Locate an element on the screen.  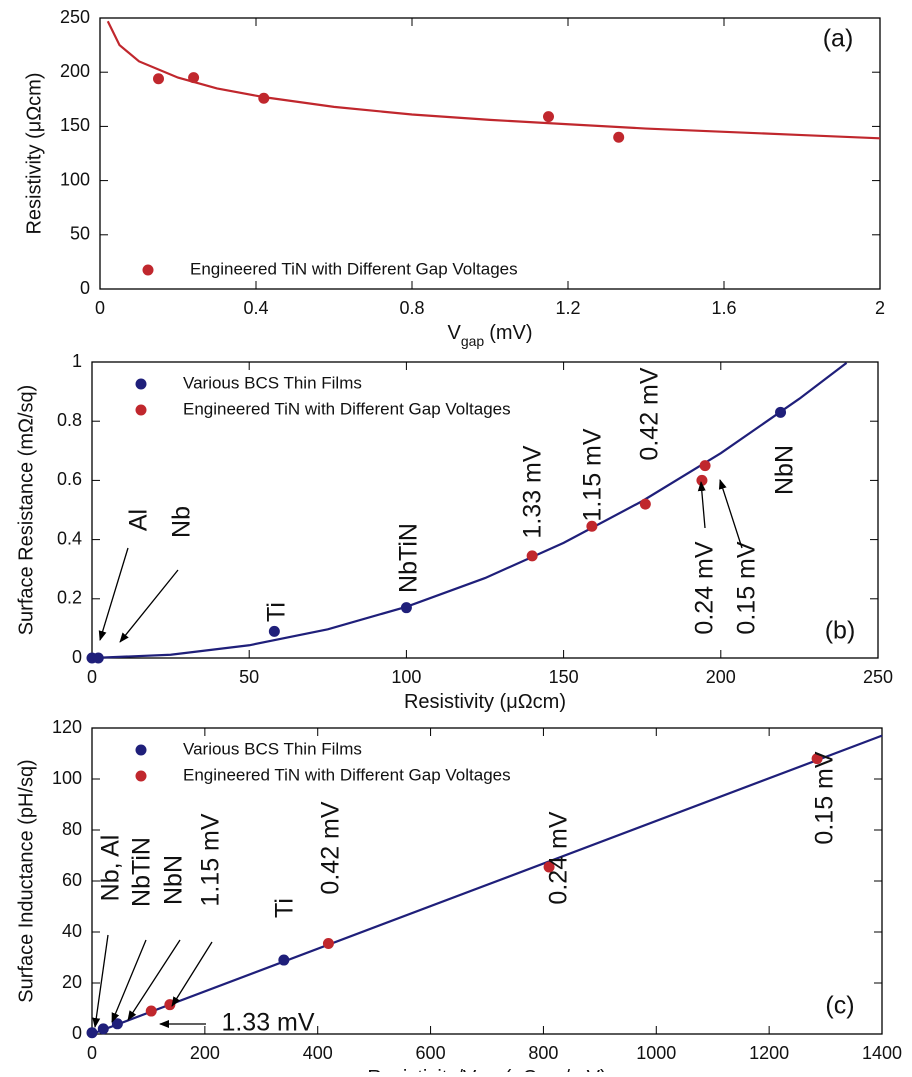
x-tick-label: 600 is located at coordinates (431, 1053).